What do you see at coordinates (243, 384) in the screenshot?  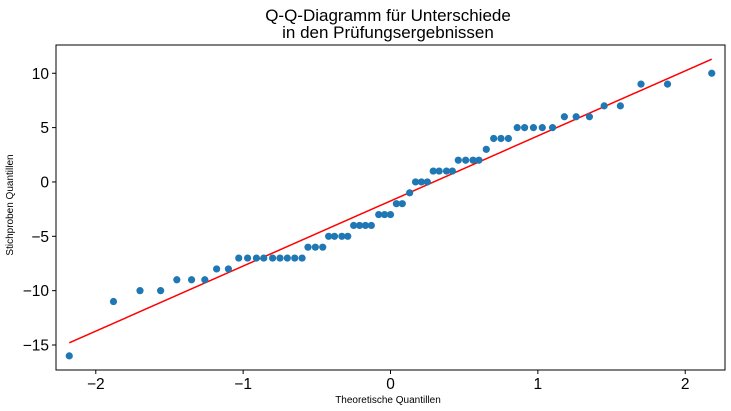 I see `x-tick-label-1: −1` at bounding box center [243, 384].